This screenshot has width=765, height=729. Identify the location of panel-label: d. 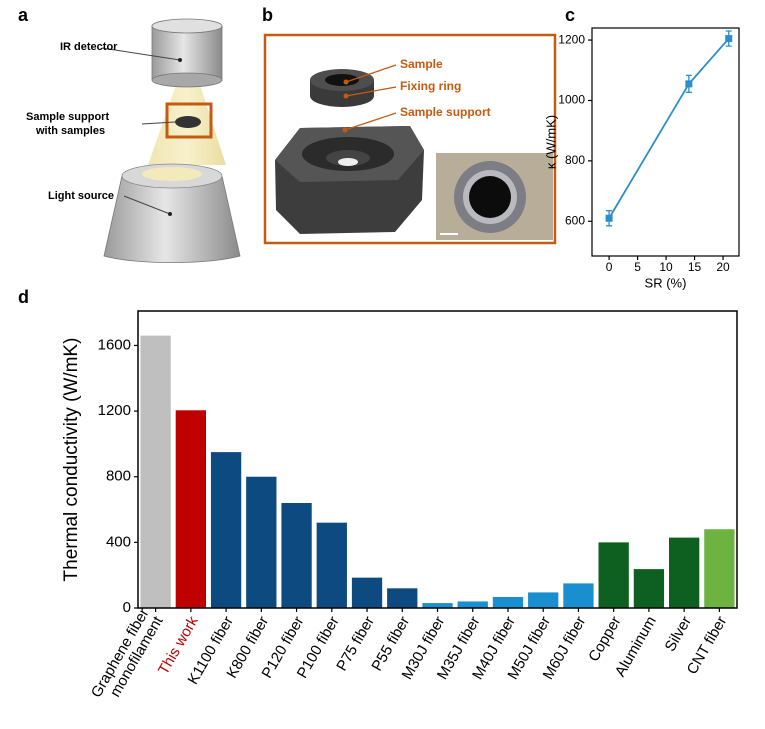
(23, 297).